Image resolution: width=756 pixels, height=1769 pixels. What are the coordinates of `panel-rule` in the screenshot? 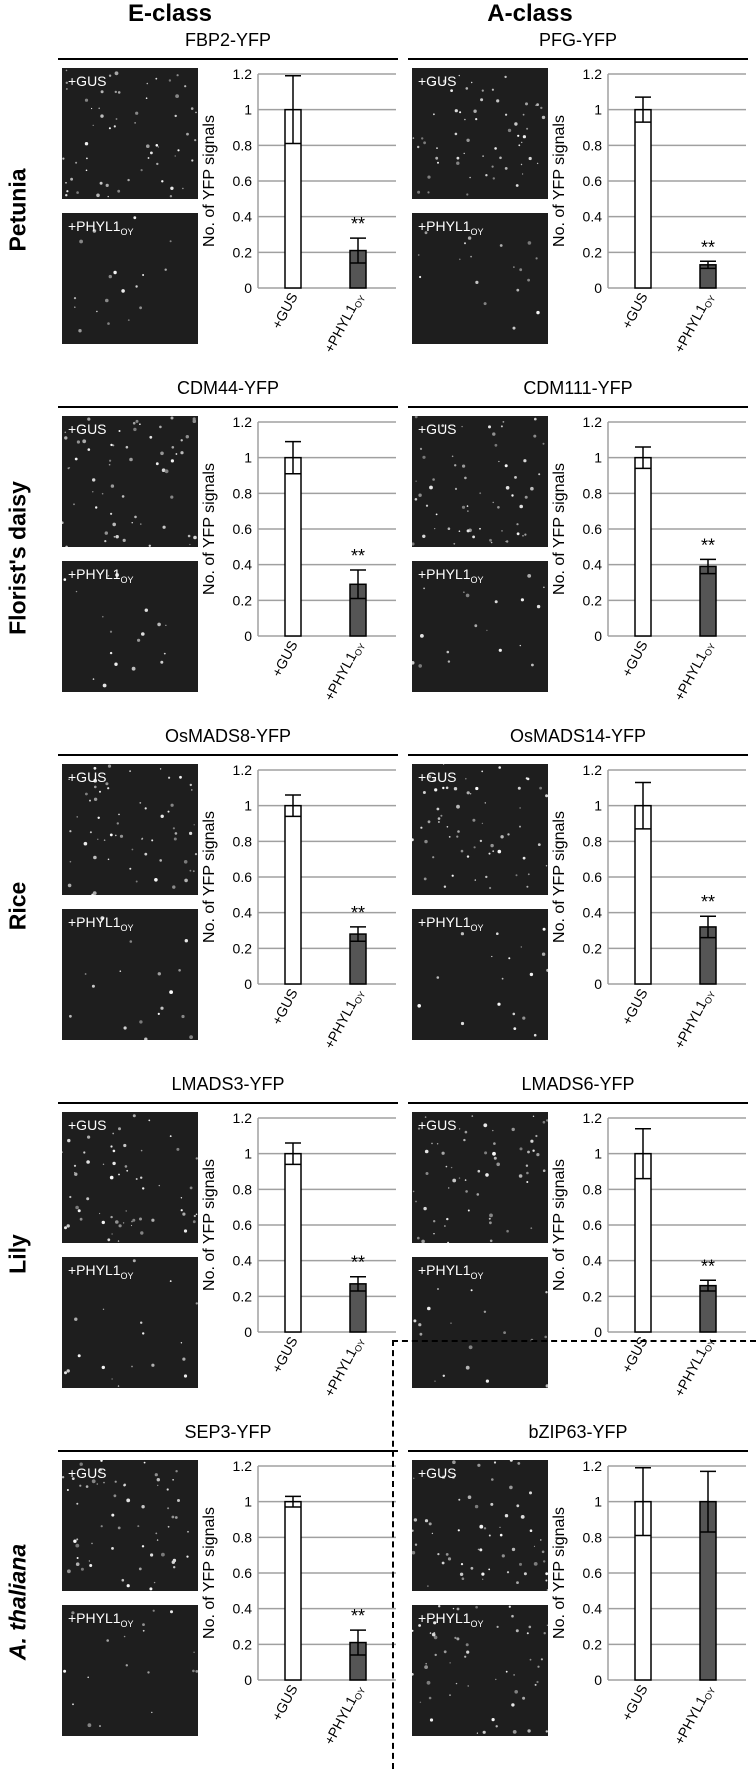 It's located at (578, 1103).